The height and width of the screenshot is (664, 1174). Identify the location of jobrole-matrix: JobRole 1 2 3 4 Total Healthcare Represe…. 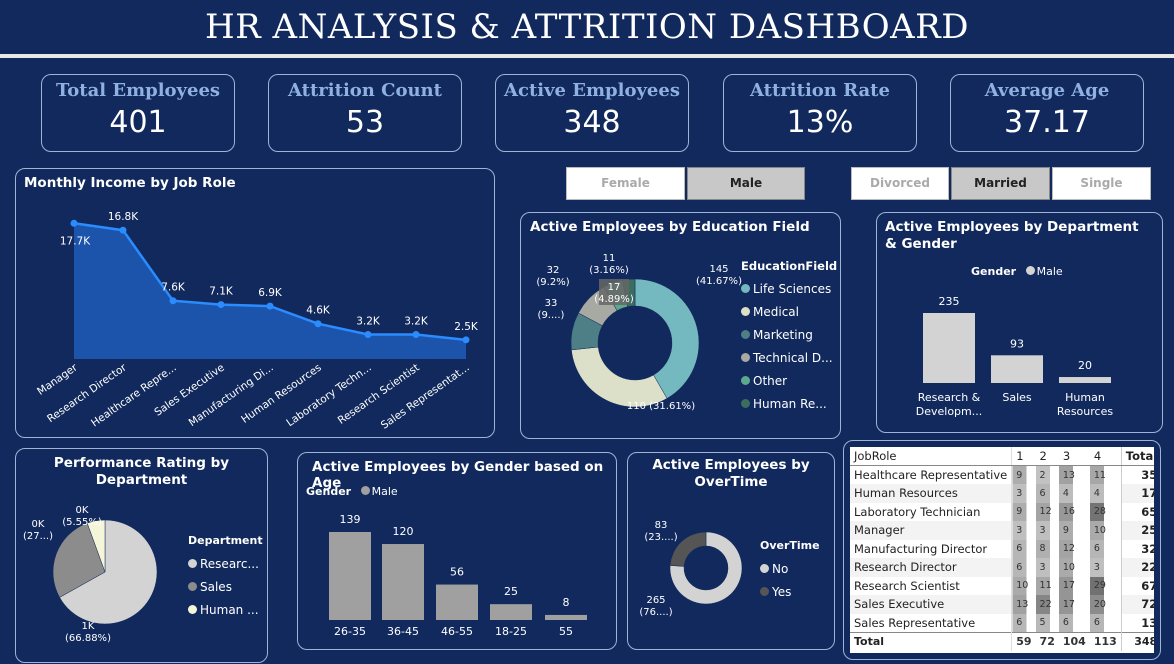
(1002, 550).